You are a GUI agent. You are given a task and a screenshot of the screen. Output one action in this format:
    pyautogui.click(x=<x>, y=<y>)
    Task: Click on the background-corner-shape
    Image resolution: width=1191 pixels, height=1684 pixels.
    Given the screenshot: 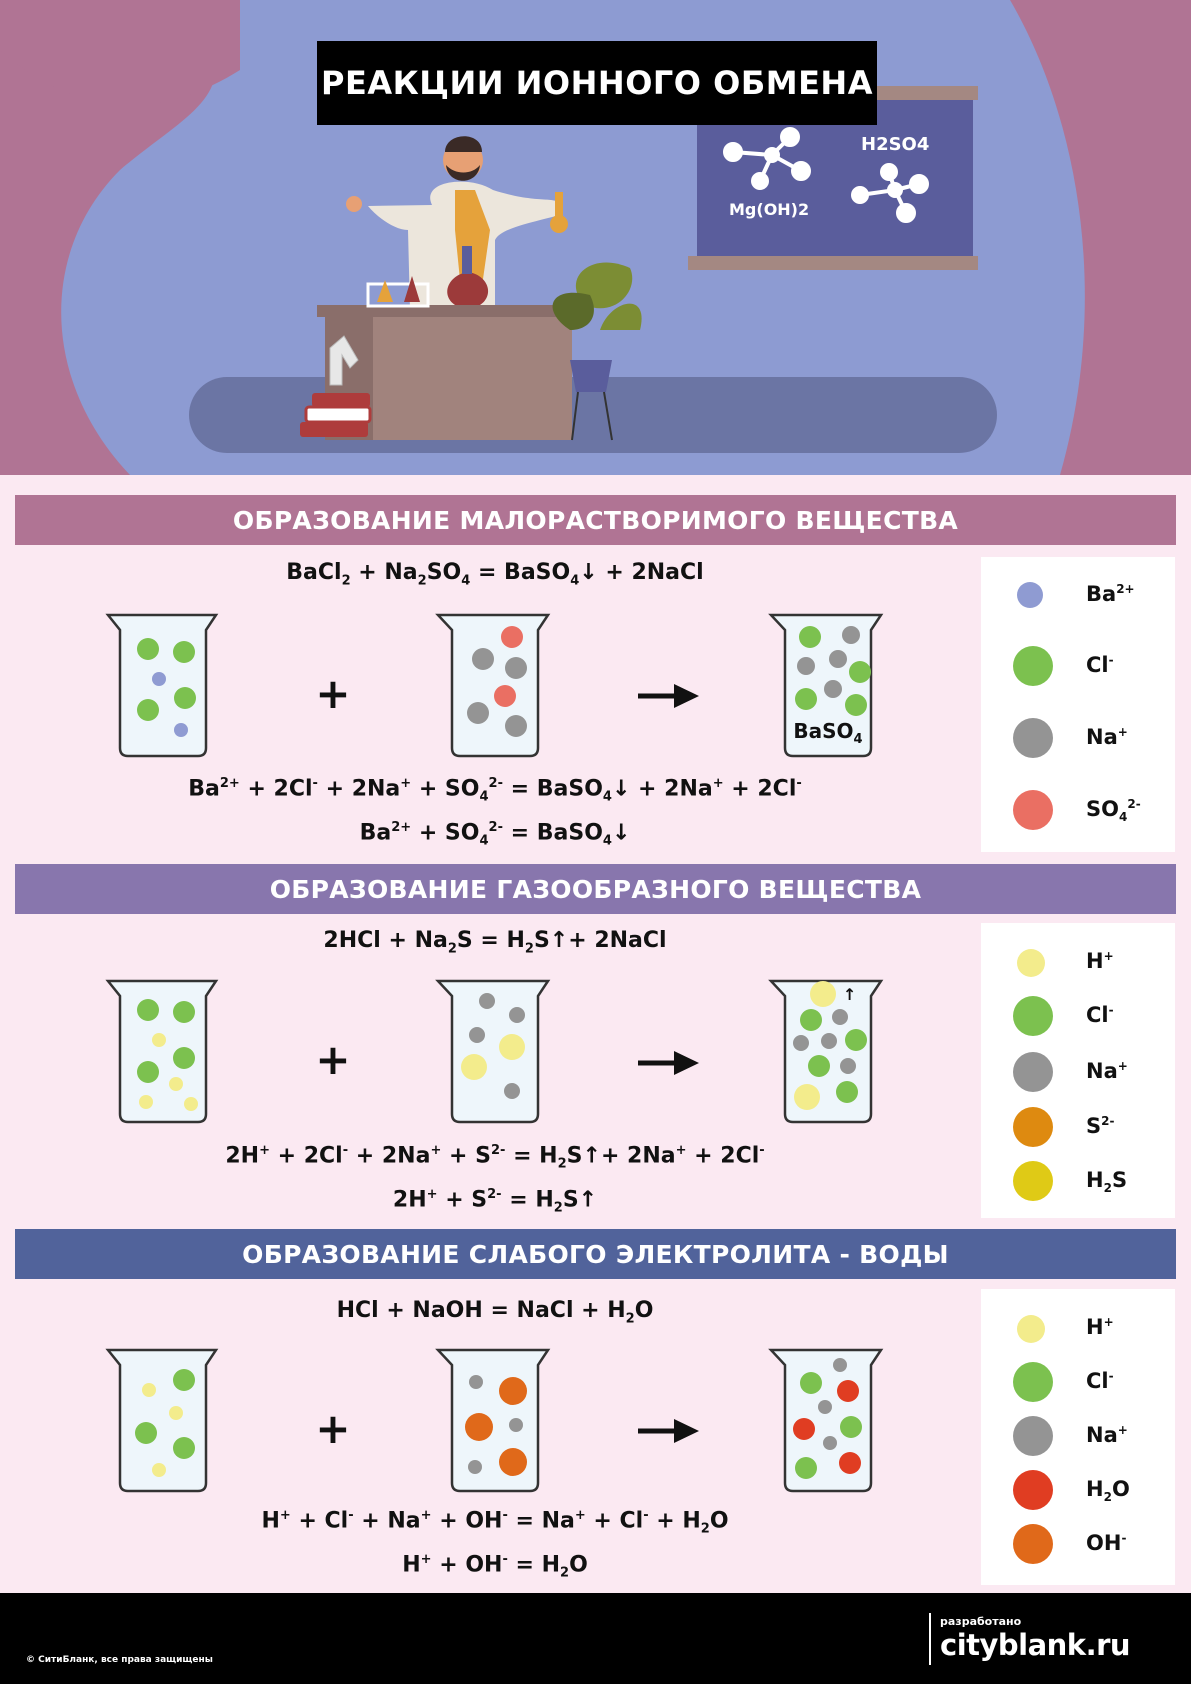 What is the action you would take?
    pyautogui.click(x=120, y=53)
    